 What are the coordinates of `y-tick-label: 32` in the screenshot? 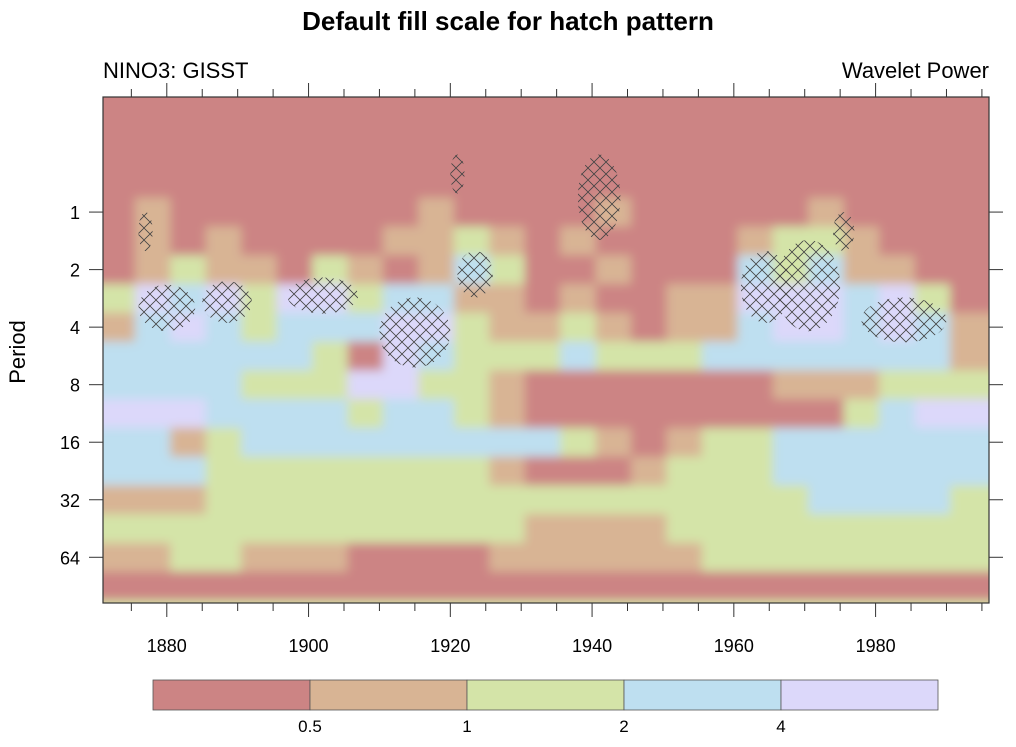 It's located at (70, 501).